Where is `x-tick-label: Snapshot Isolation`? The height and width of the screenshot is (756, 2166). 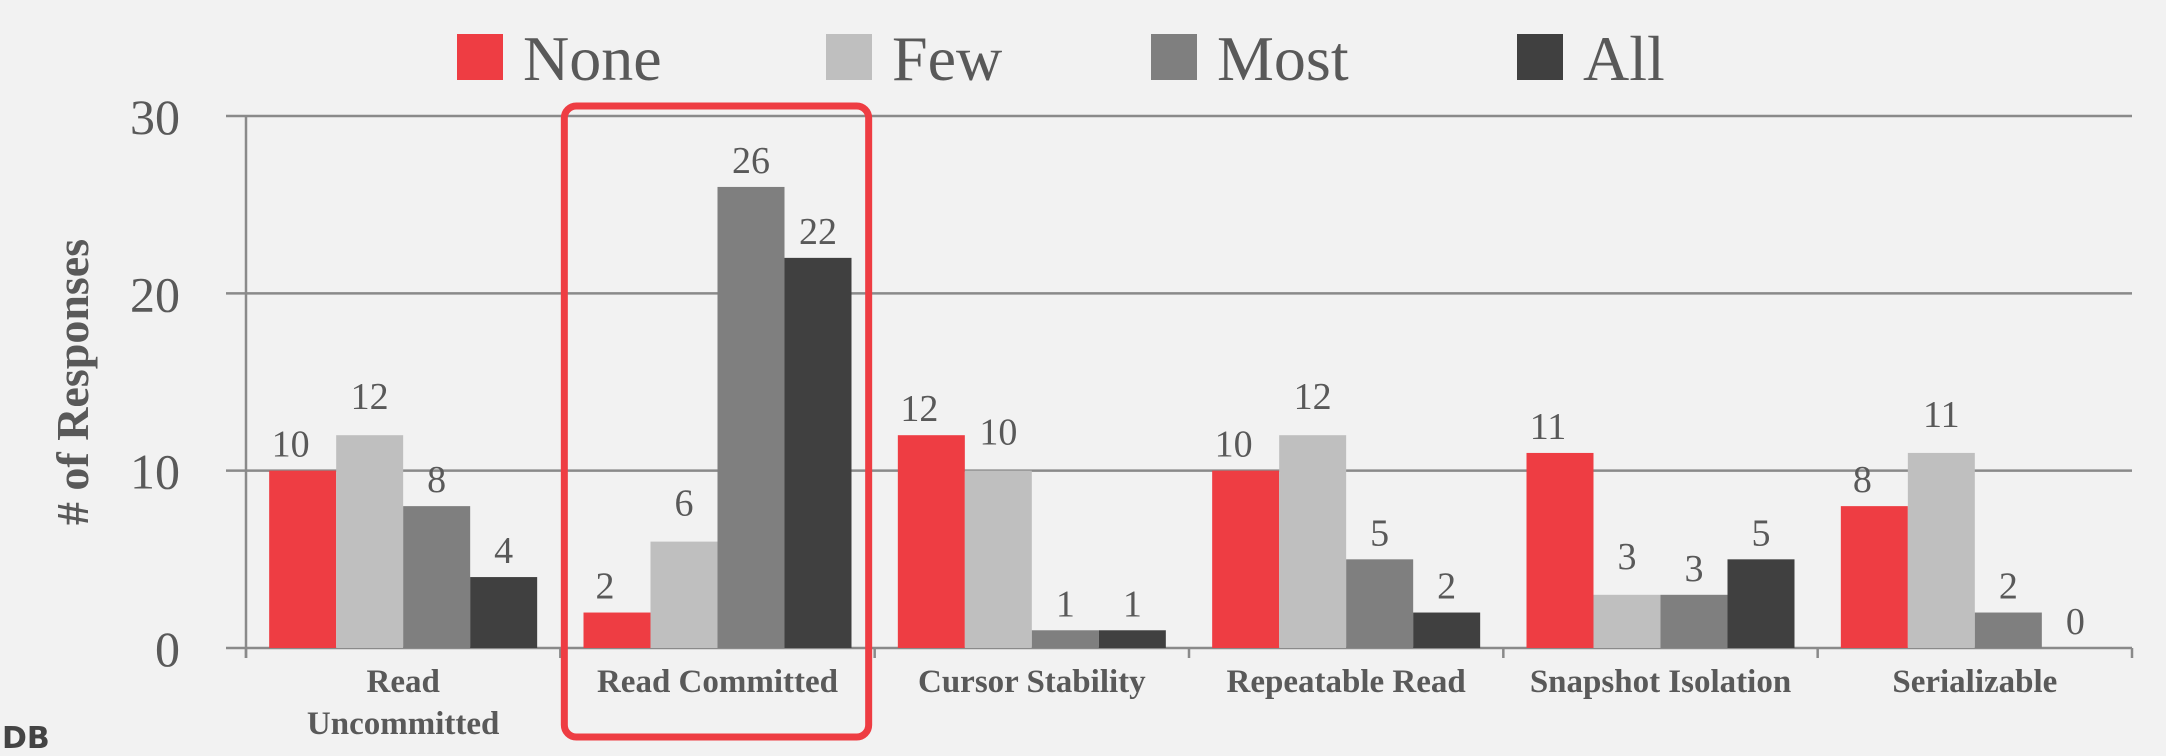
x-tick-label: Snapshot Isolation is located at coordinates (1660, 682).